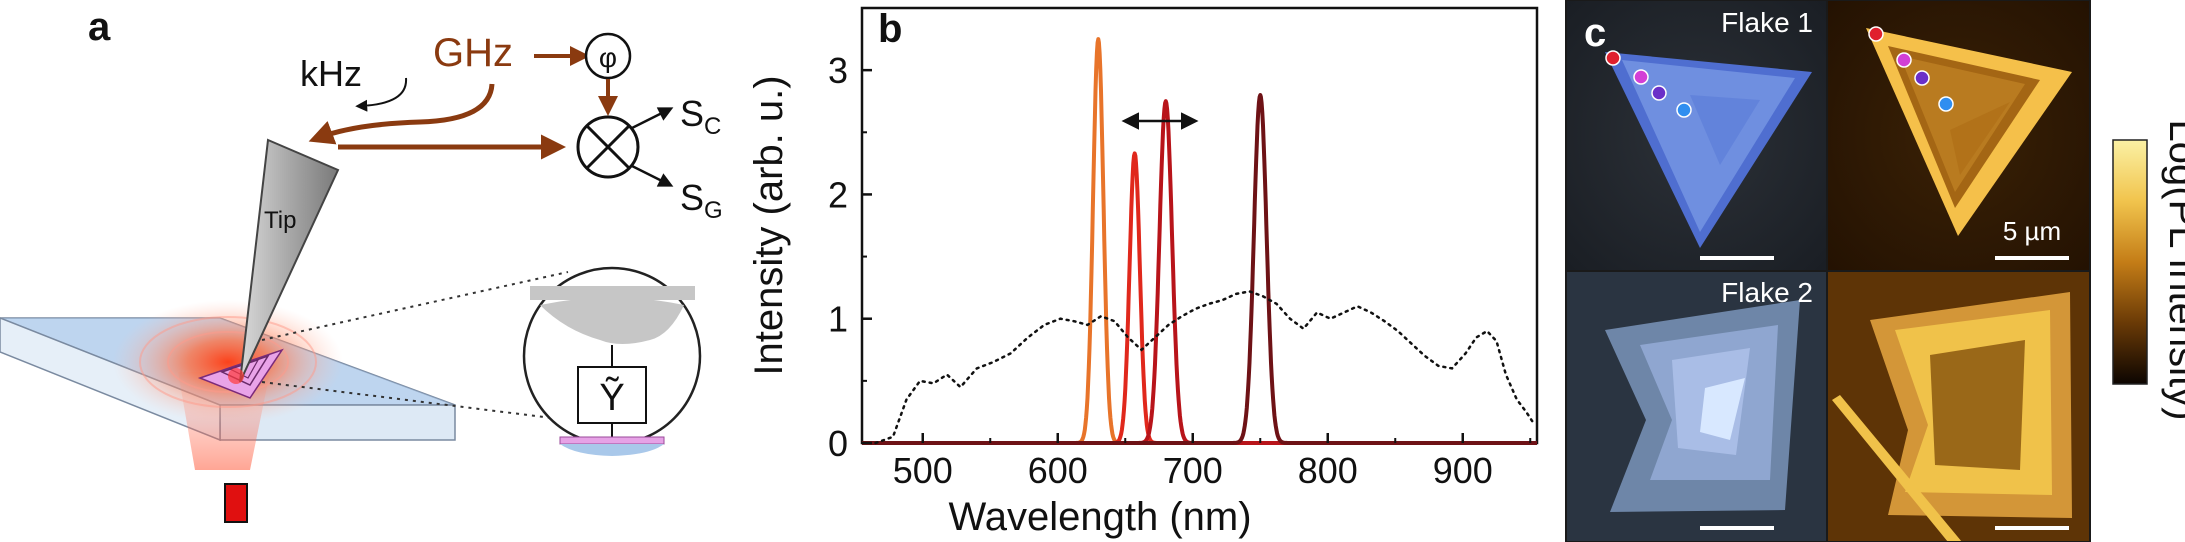 The width and height of the screenshot is (2185, 542). What do you see at coordinates (99, 27) in the screenshot?
I see `panel-a-label: a` at bounding box center [99, 27].